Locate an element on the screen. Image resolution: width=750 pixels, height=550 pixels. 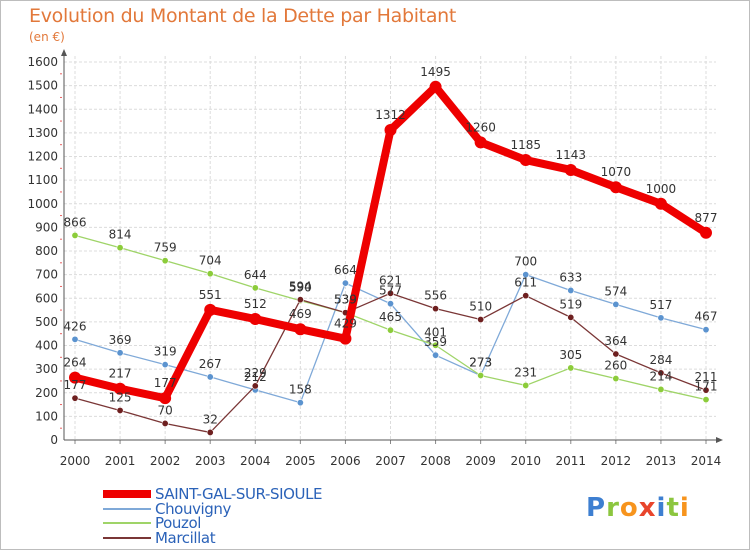
data-label-chouvigny: 664 is located at coordinates (345, 270).